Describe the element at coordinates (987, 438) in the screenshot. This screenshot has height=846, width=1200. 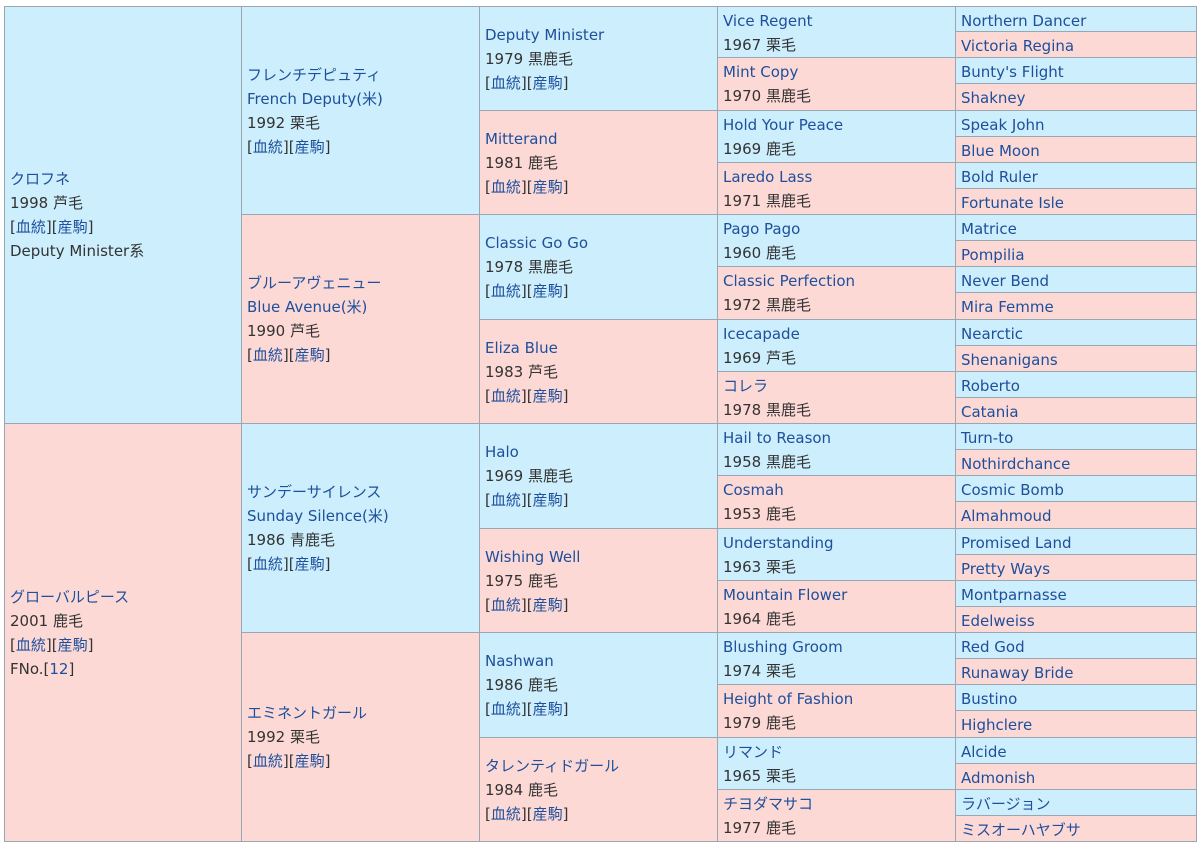
I see `horse-name-link: Turn-to` at that location.